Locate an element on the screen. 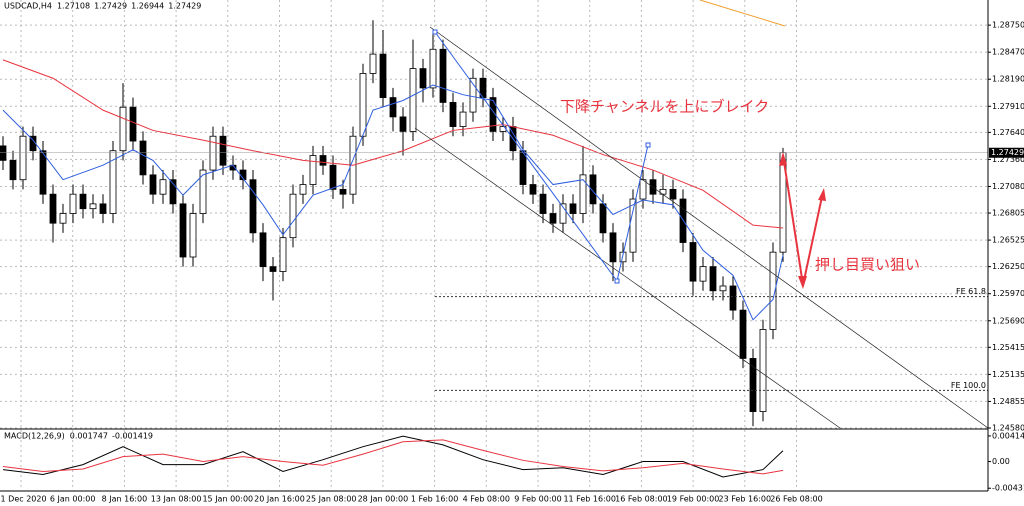  x-tick-label: 20 Jan 16:00 is located at coordinates (279, 499).